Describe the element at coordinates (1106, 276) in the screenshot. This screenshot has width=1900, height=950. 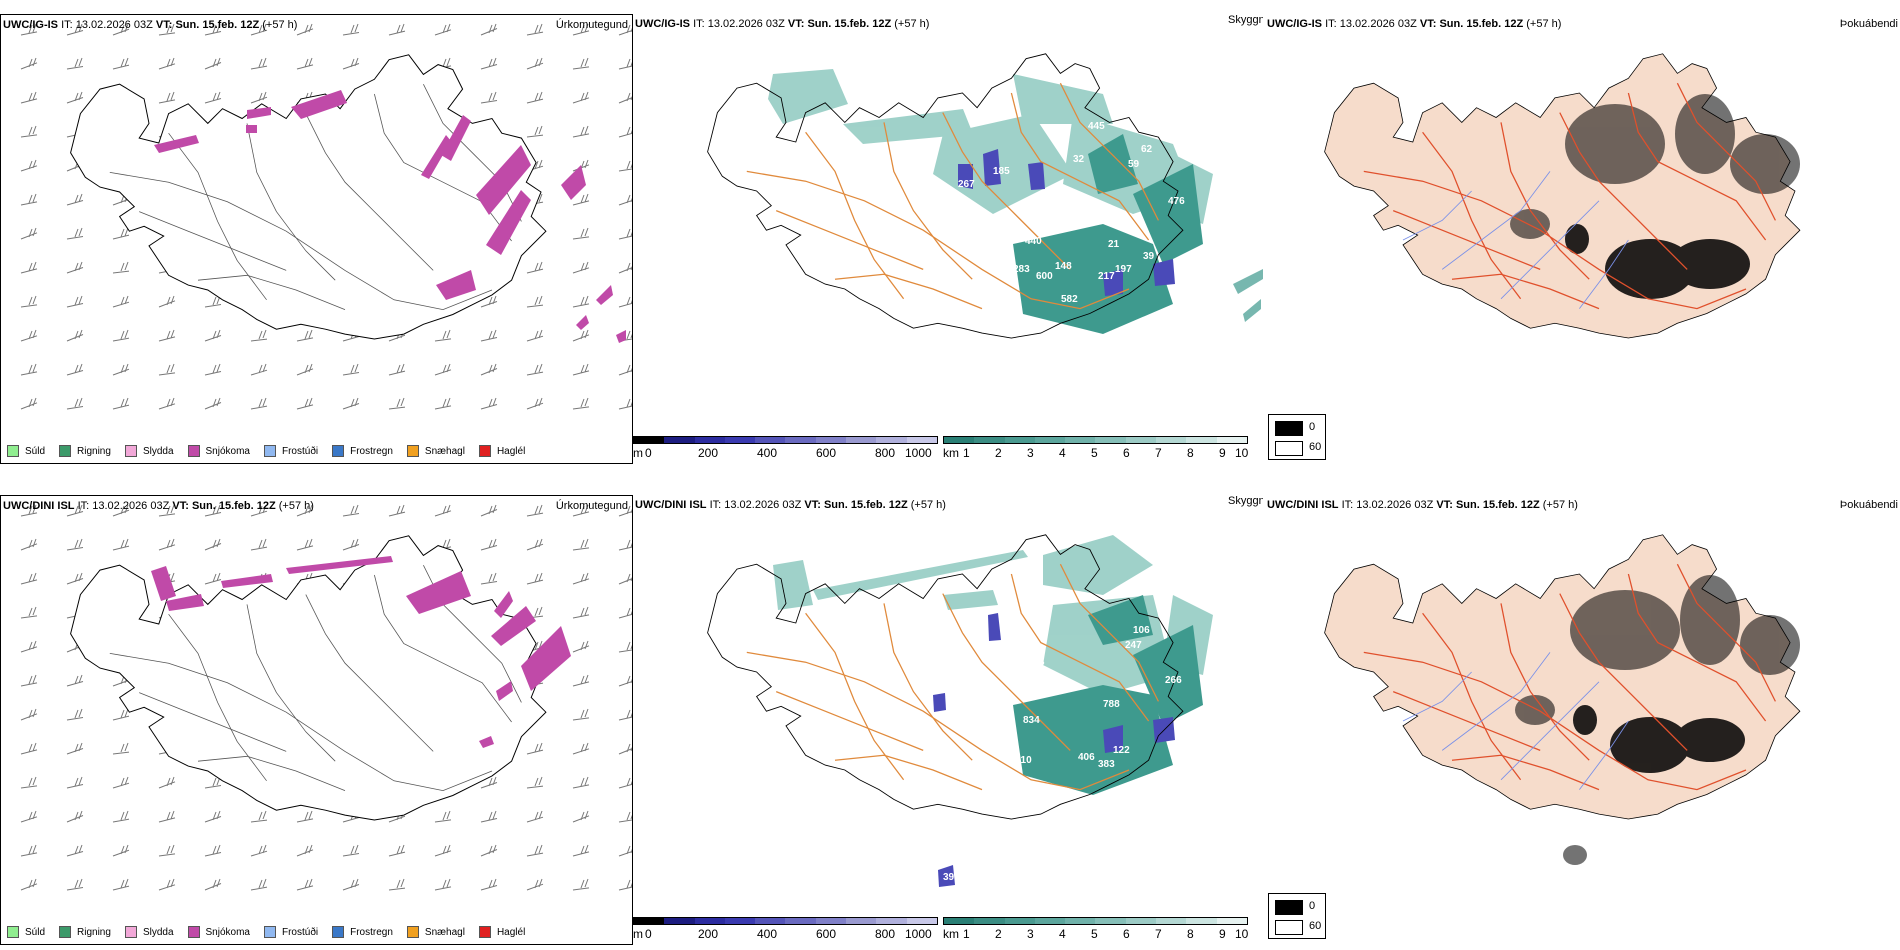
I see `height-label: 217` at that location.